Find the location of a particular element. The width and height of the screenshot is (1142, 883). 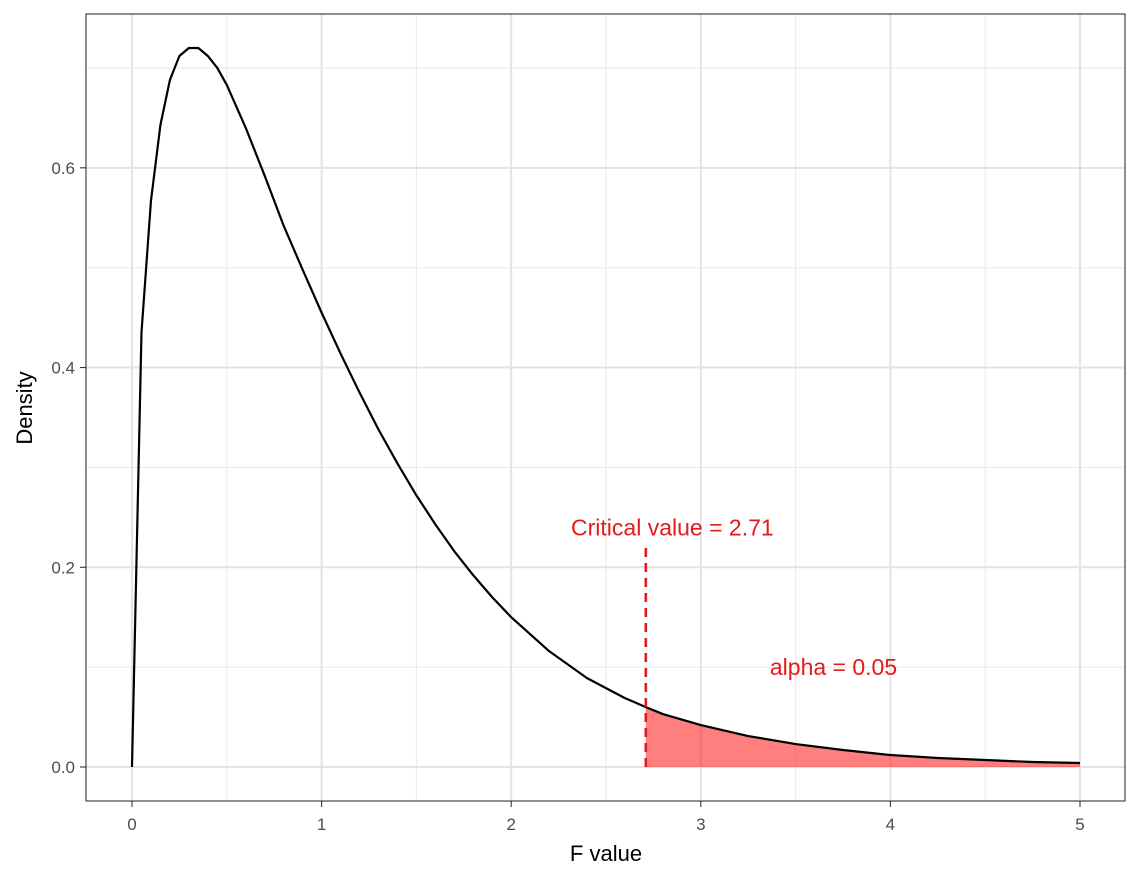

annotation-layer: Critical value = 2.71 alpha = 0.05 is located at coordinates (734, 640).